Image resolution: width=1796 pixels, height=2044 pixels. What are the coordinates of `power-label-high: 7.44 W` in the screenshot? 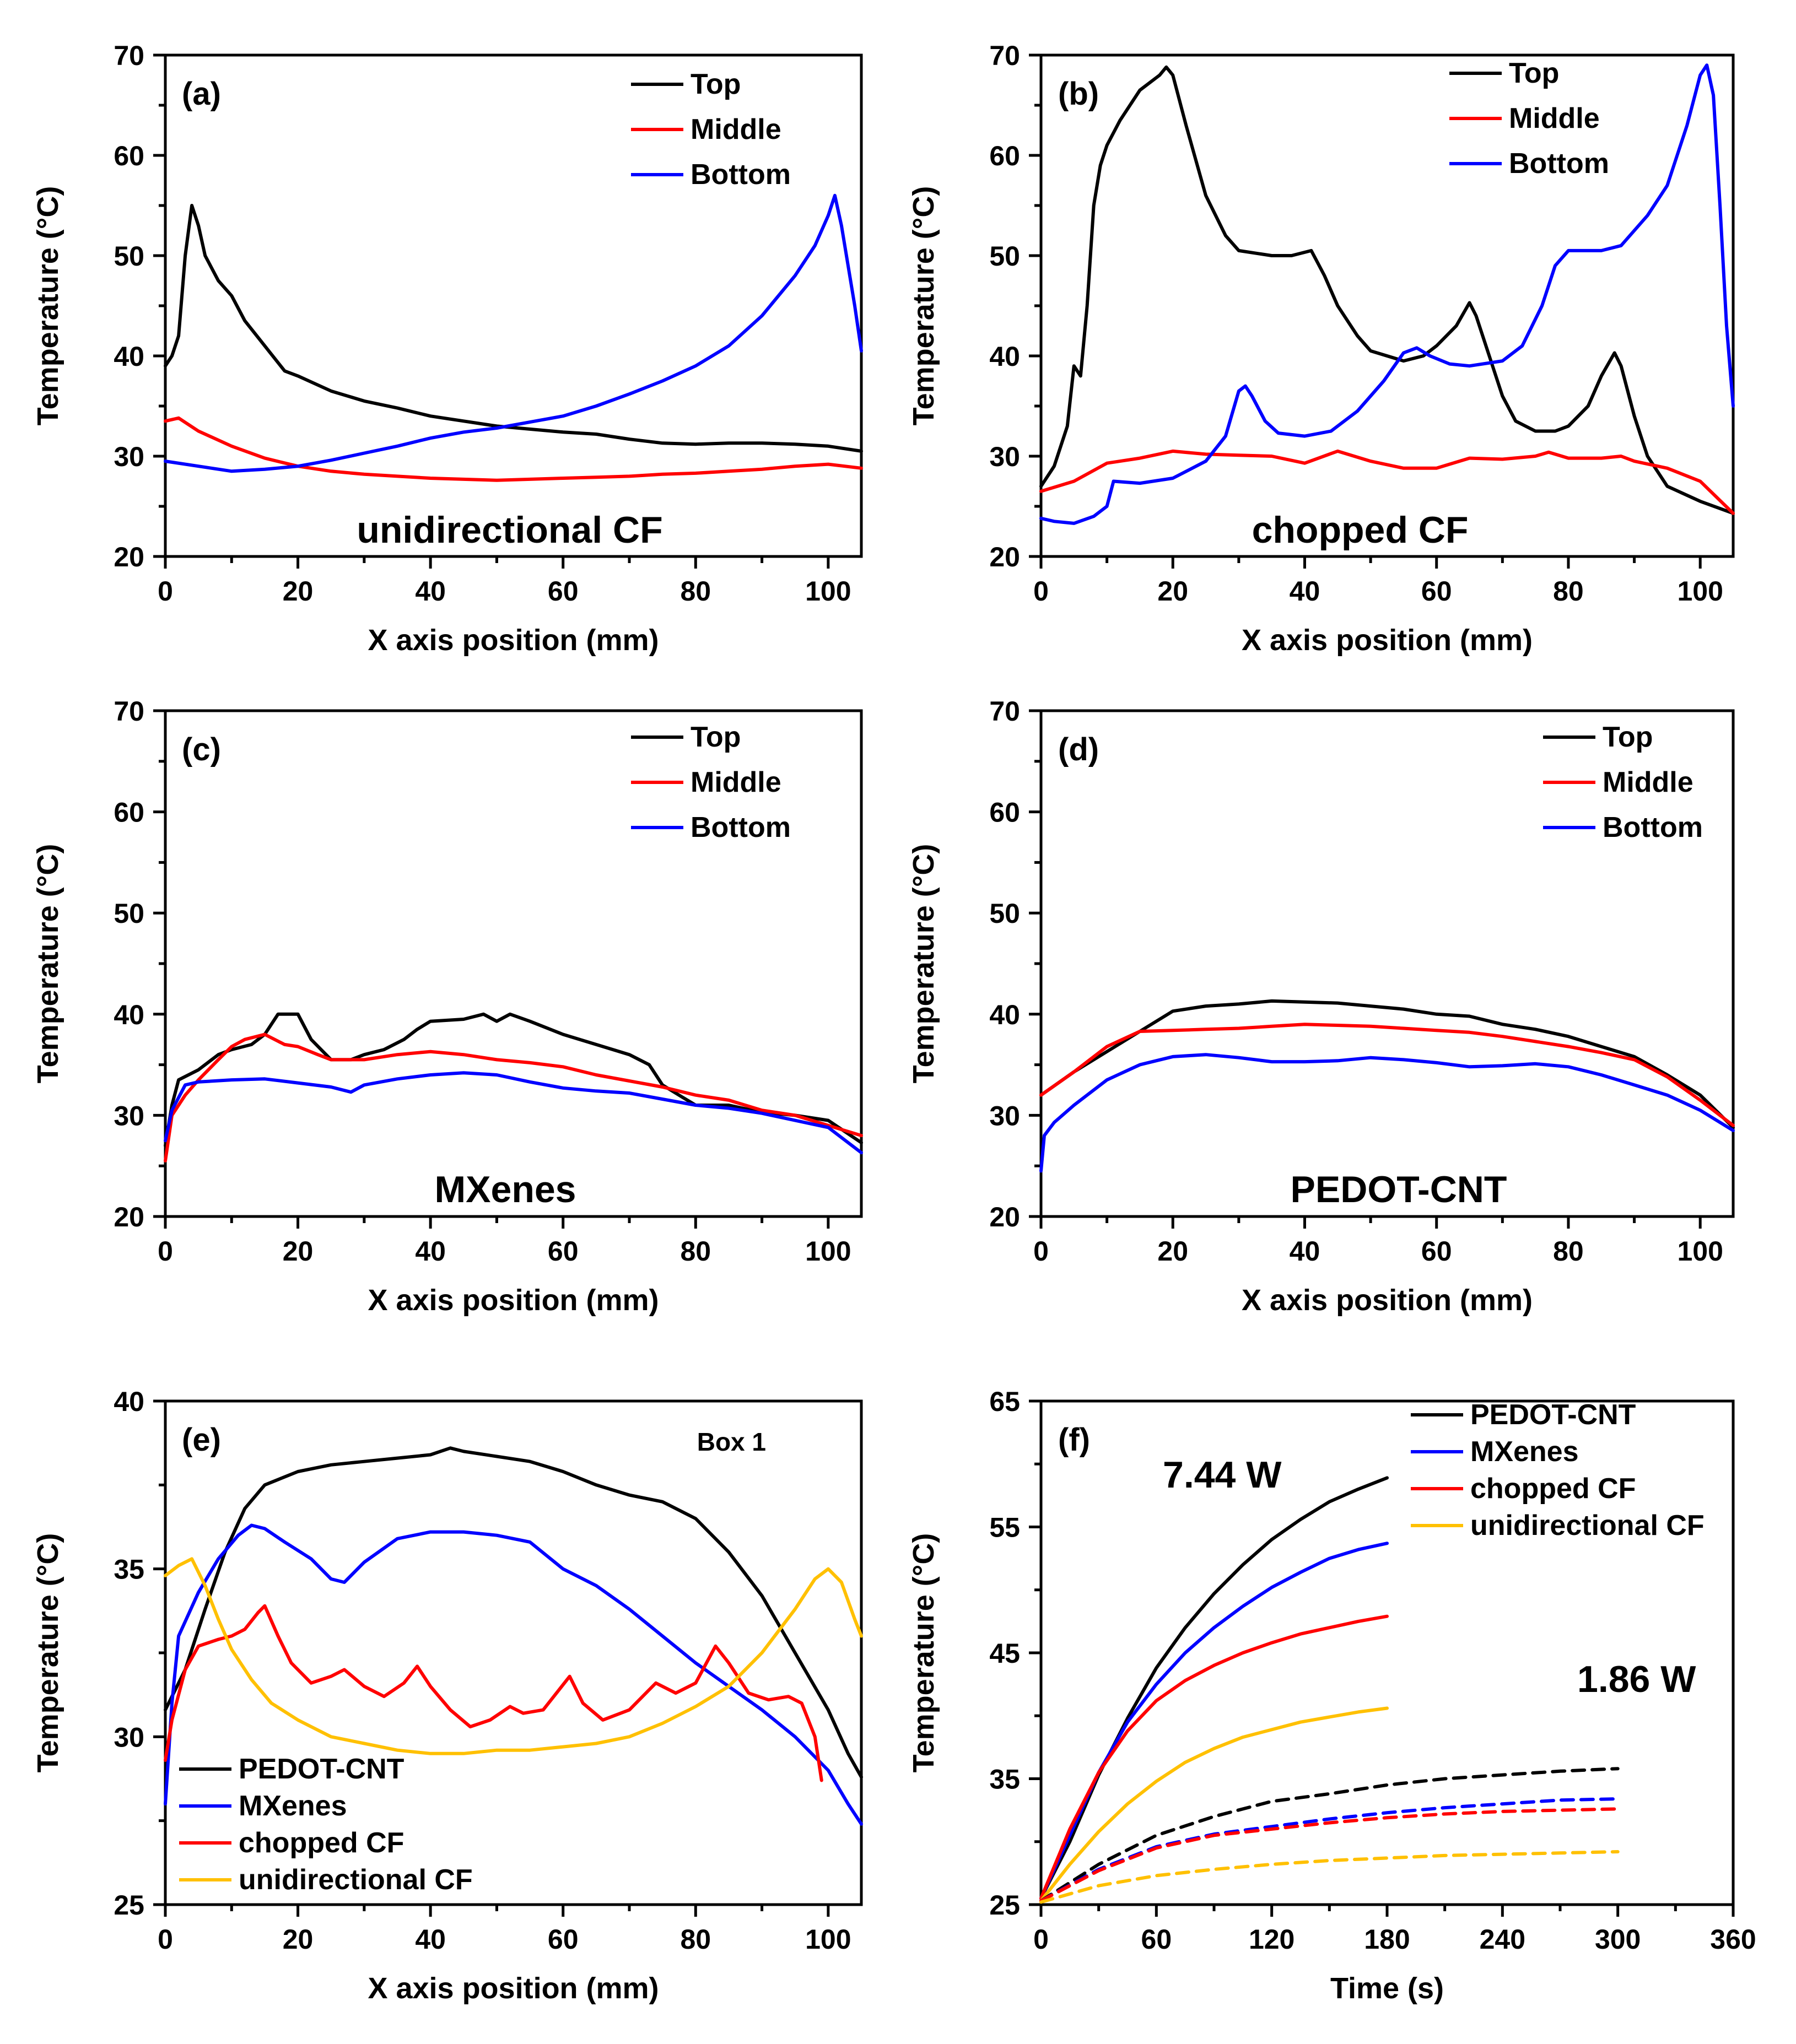 It's located at (1222, 1475).